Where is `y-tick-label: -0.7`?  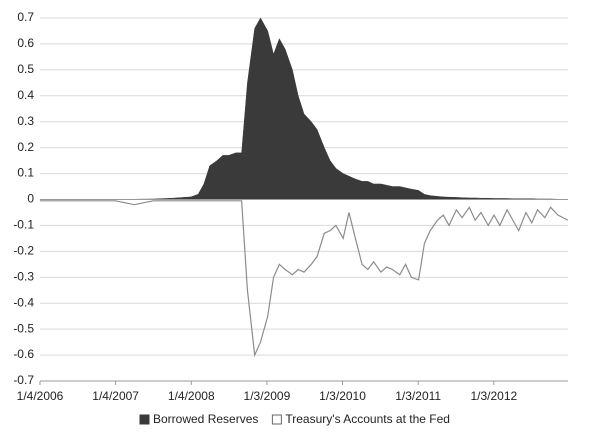 y-tick-label: -0.7 is located at coordinates (23, 380).